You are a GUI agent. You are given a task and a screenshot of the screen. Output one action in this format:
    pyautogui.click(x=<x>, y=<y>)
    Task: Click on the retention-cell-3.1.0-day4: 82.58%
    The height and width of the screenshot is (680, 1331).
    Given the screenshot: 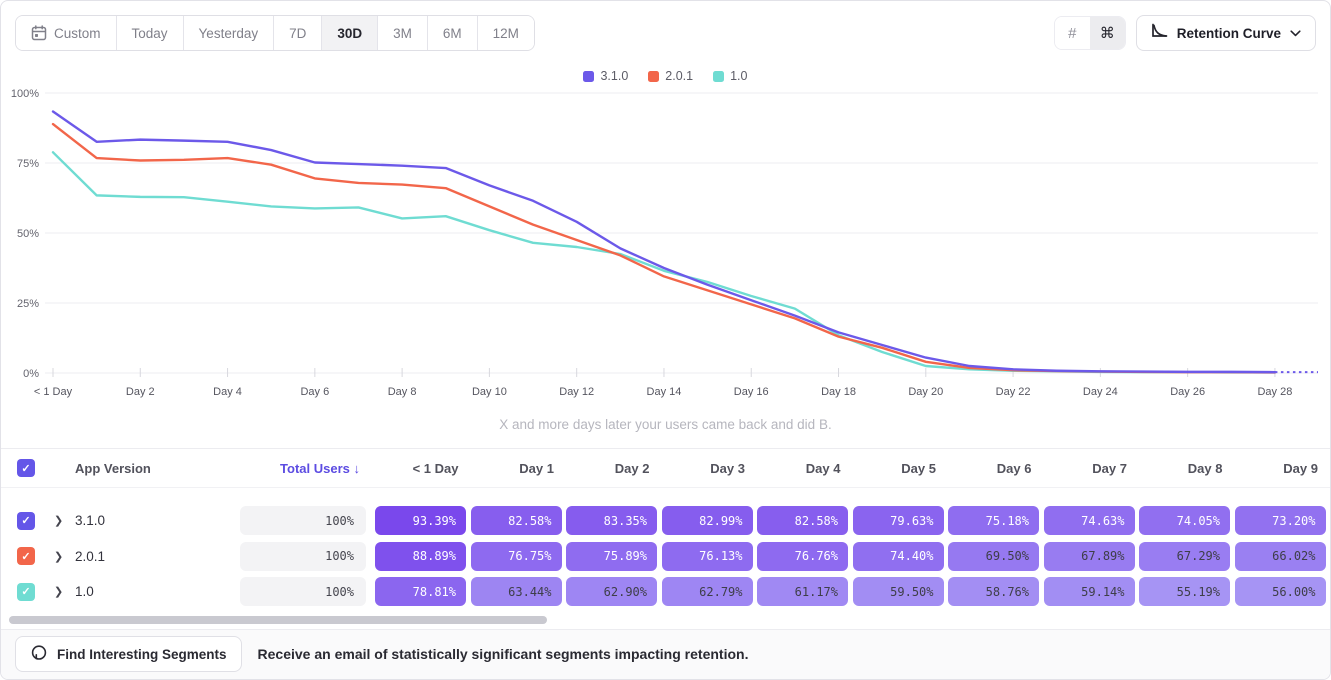 What is the action you would take?
    pyautogui.click(x=802, y=520)
    